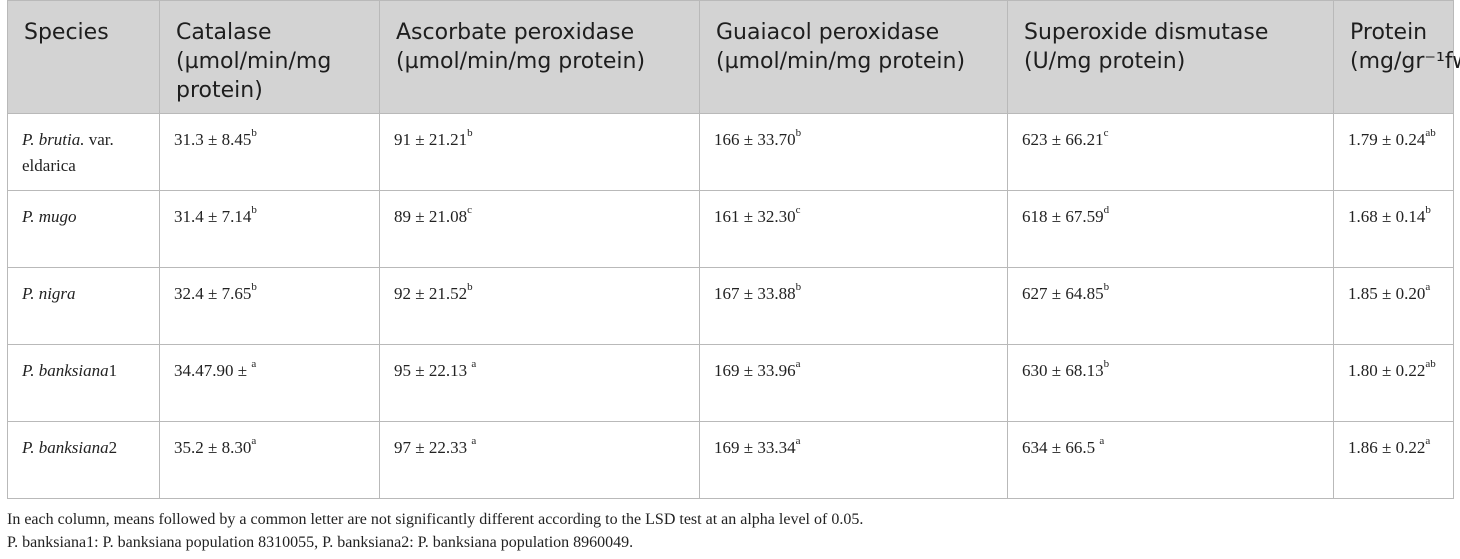  I want to click on protein-cell: 1.68 ± 0.14b, so click(1393, 229).